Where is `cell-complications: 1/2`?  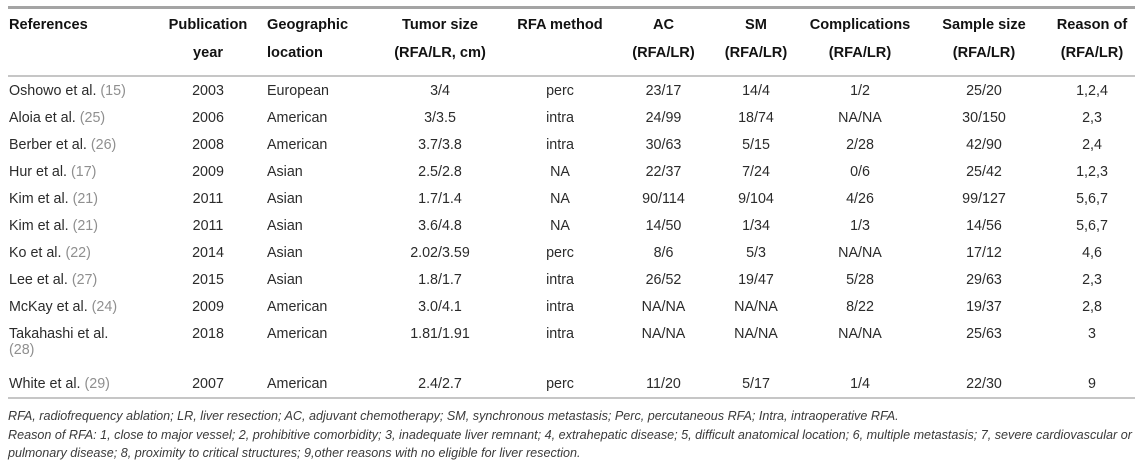 cell-complications: 1/2 is located at coordinates (860, 91).